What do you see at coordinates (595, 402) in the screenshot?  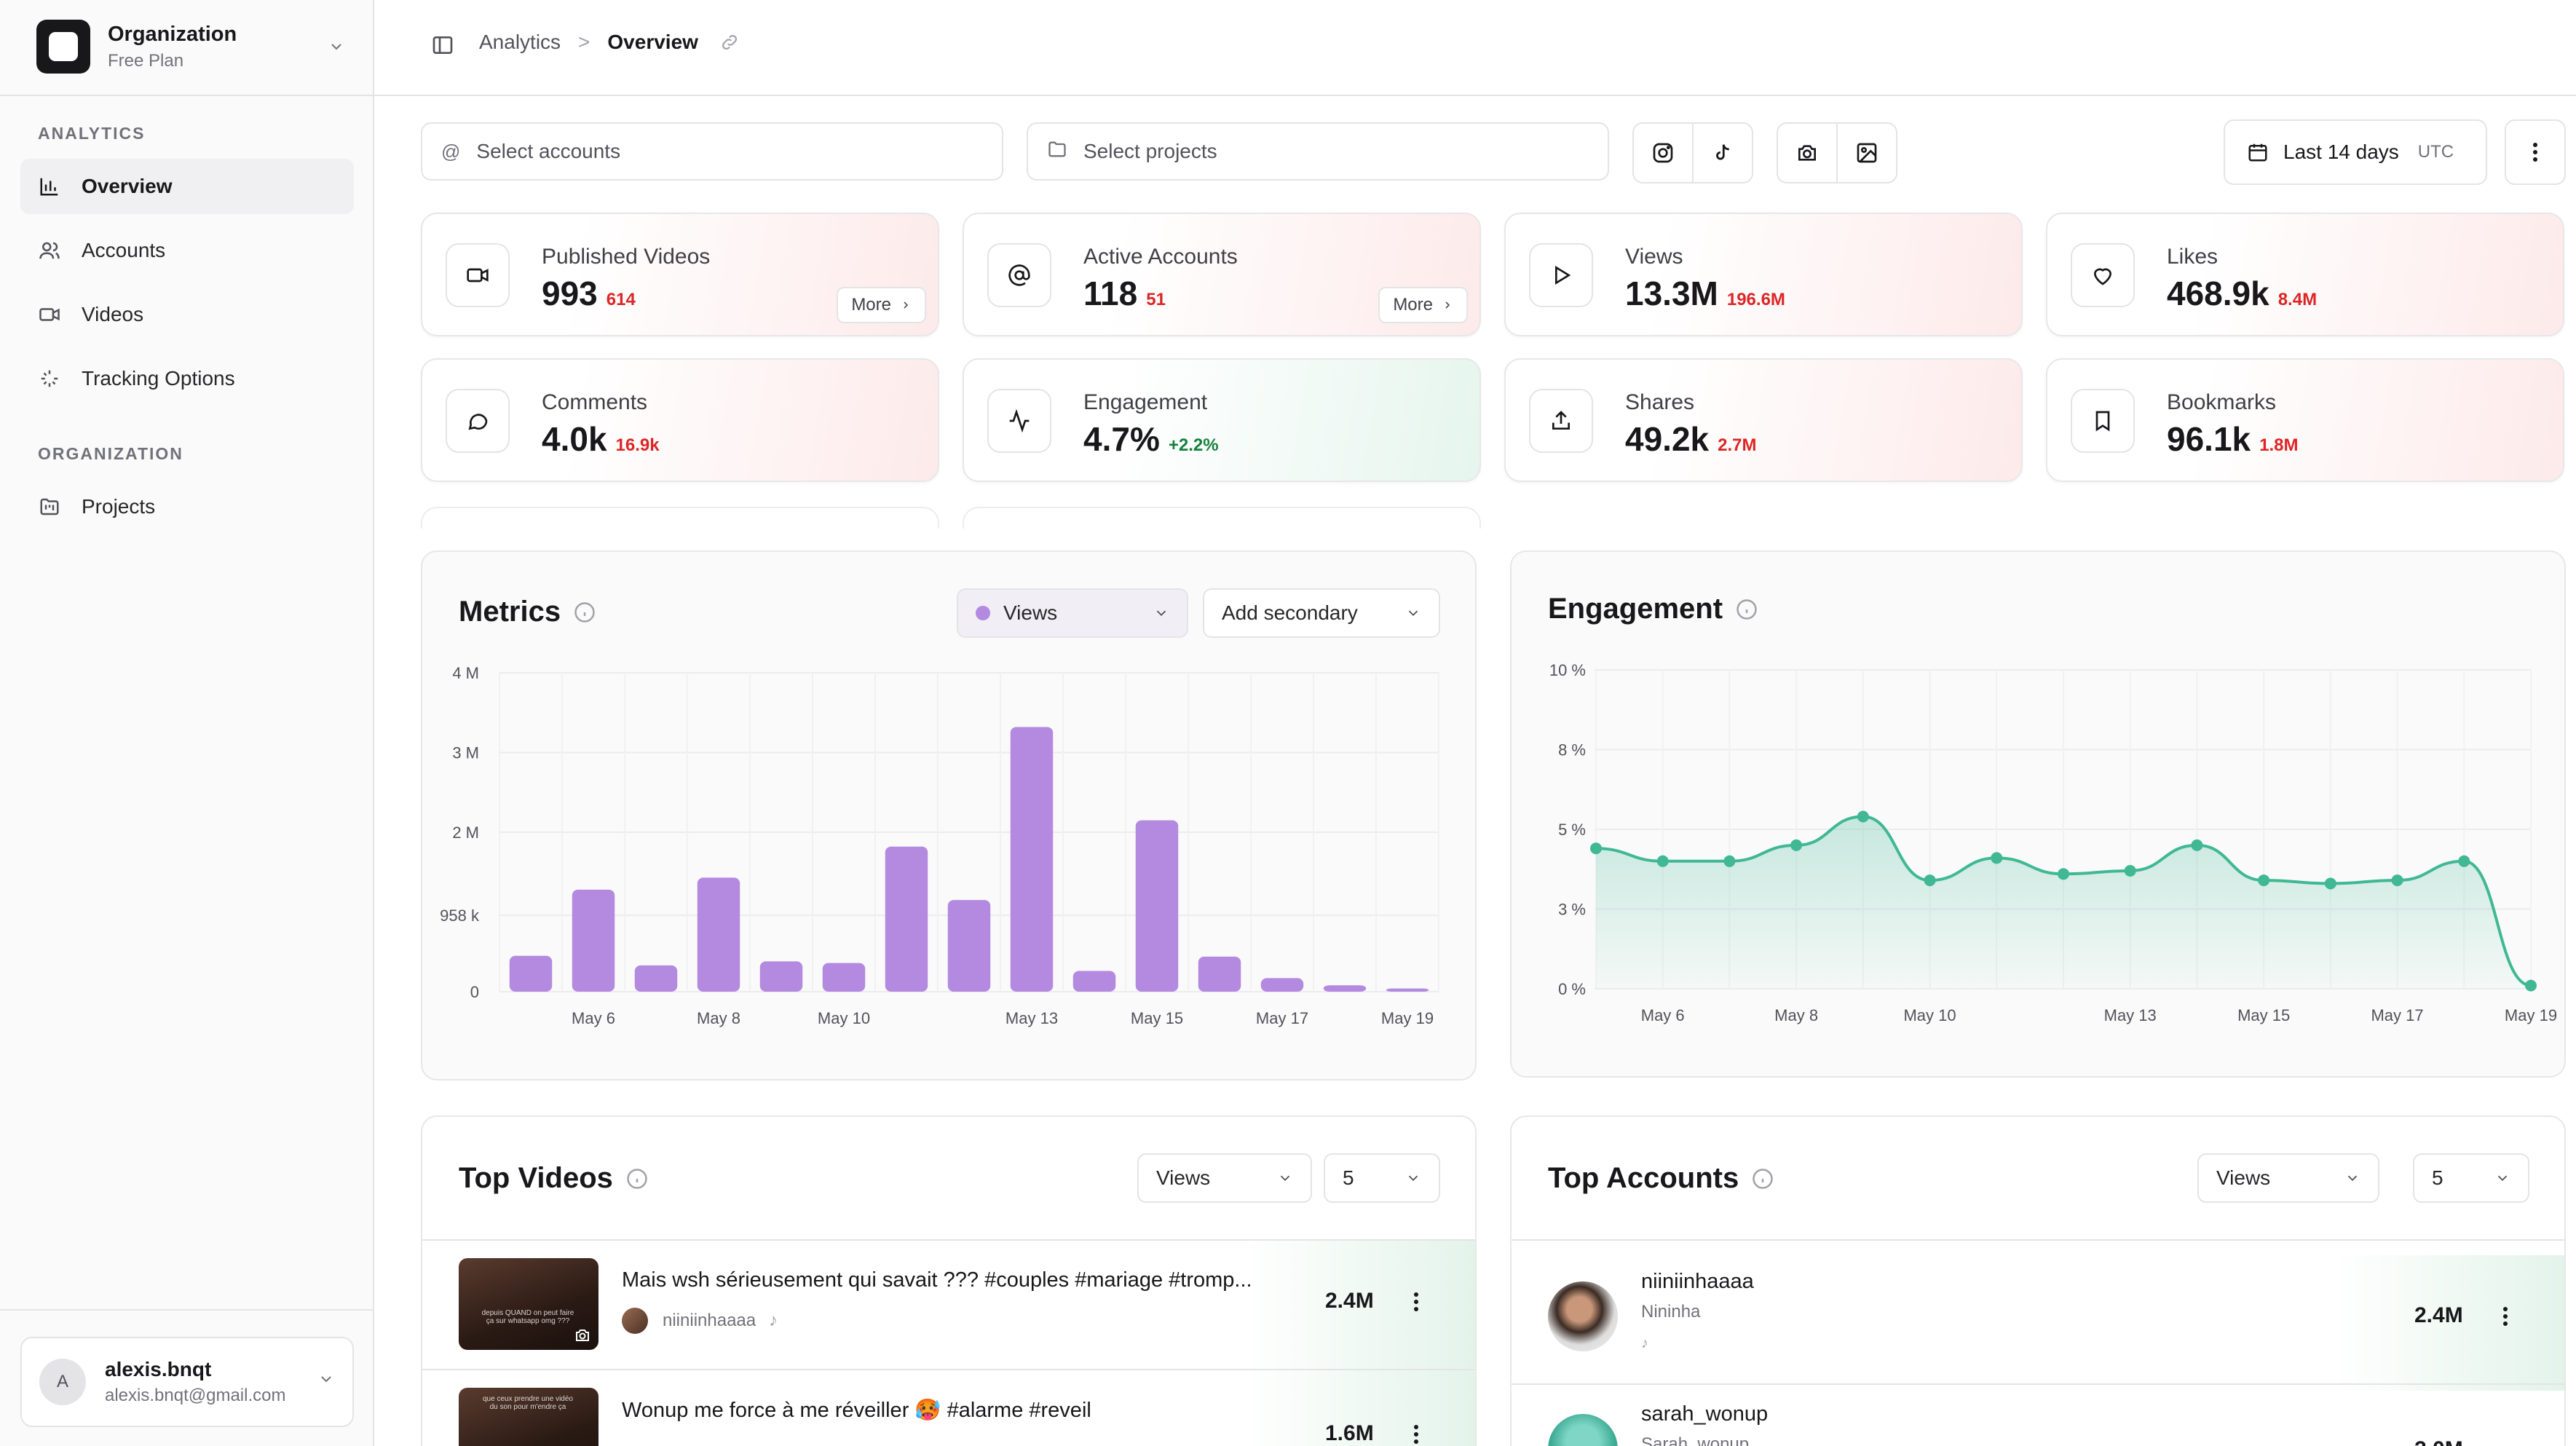 I see `stat-label: Comments` at bounding box center [595, 402].